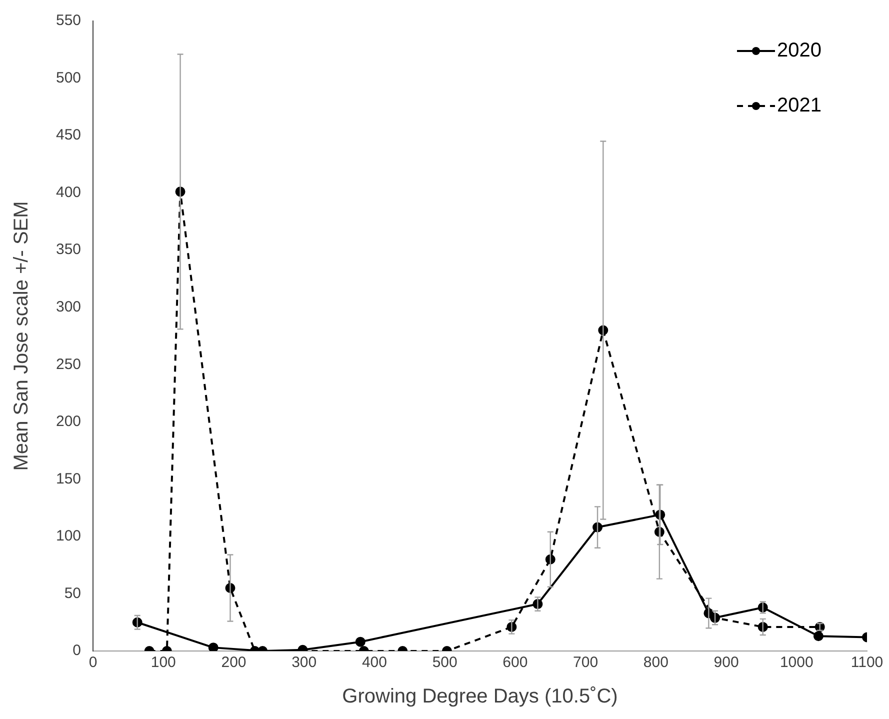  I want to click on x-tick-label: 100, so click(163, 663).